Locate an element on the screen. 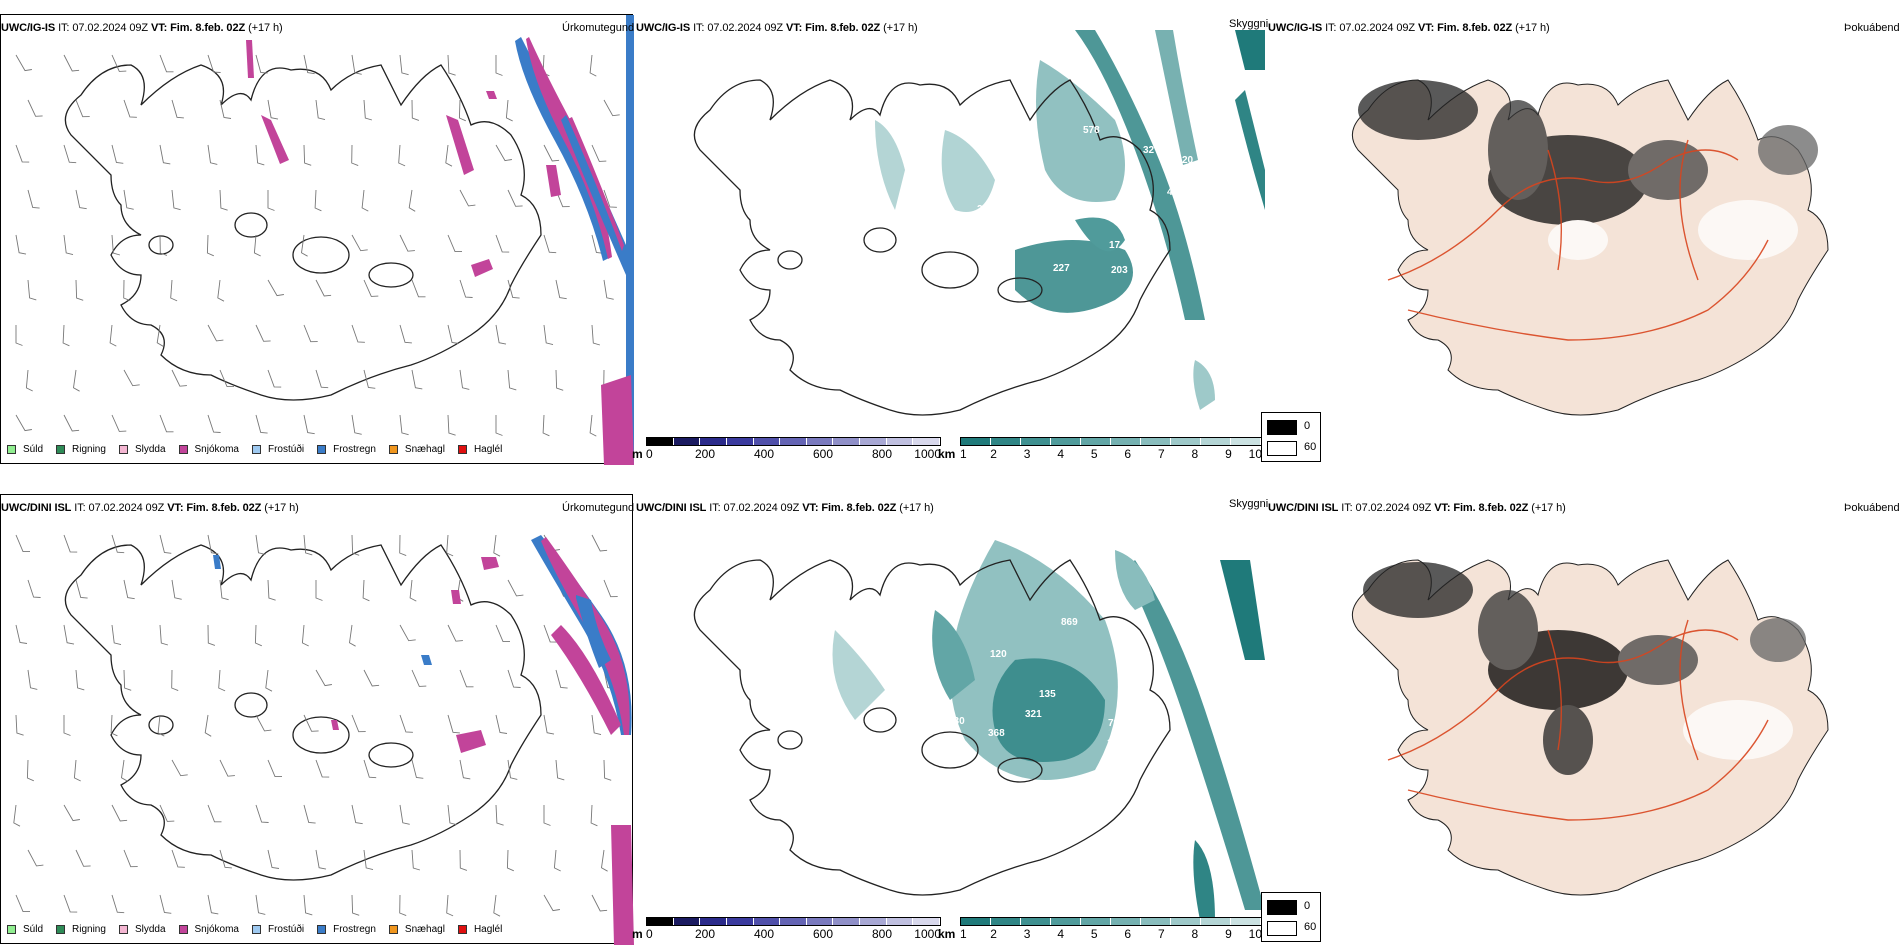 This screenshot has width=1900, height=950. fog-index-map-ig is located at coordinates (1584, 235).